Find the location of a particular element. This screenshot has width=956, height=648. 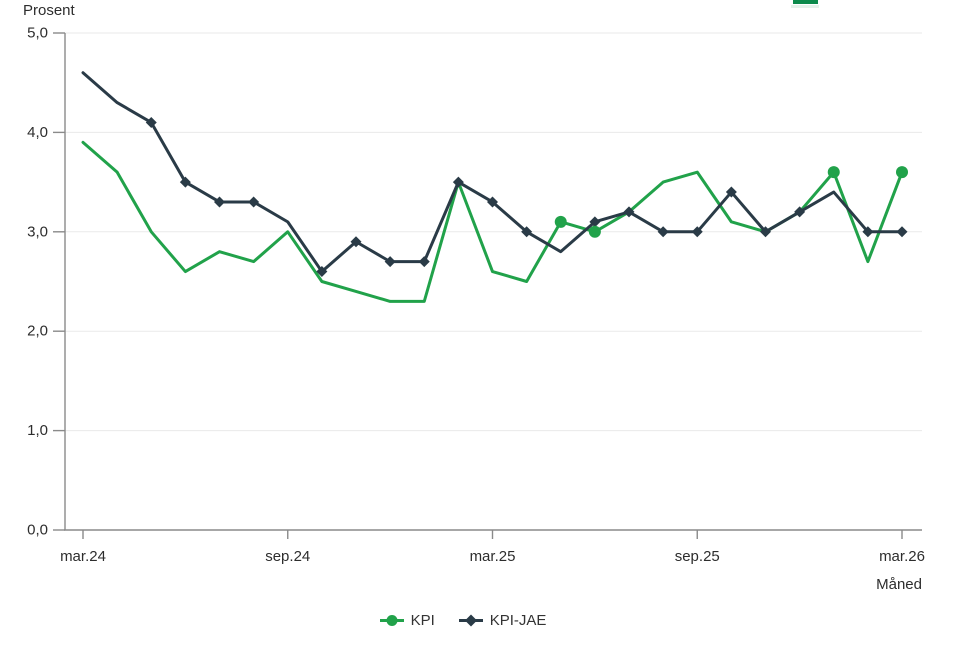

y-tick-label: 0,0 is located at coordinates (37, 530).